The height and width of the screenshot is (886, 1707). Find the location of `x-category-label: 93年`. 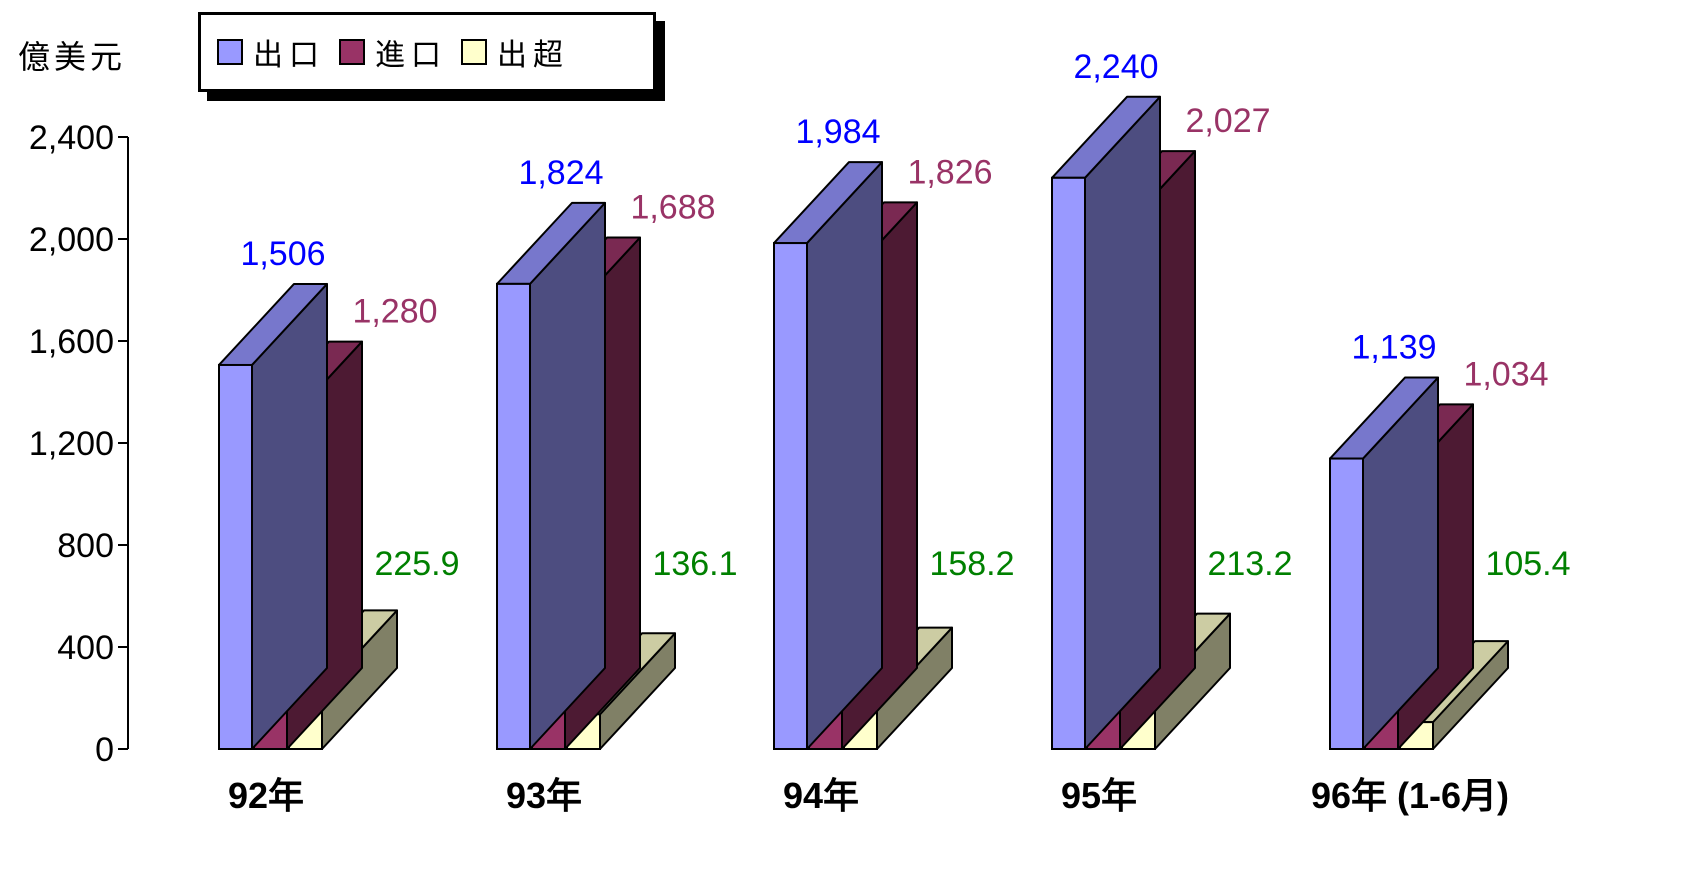

x-category-label: 93年 is located at coordinates (544, 795).